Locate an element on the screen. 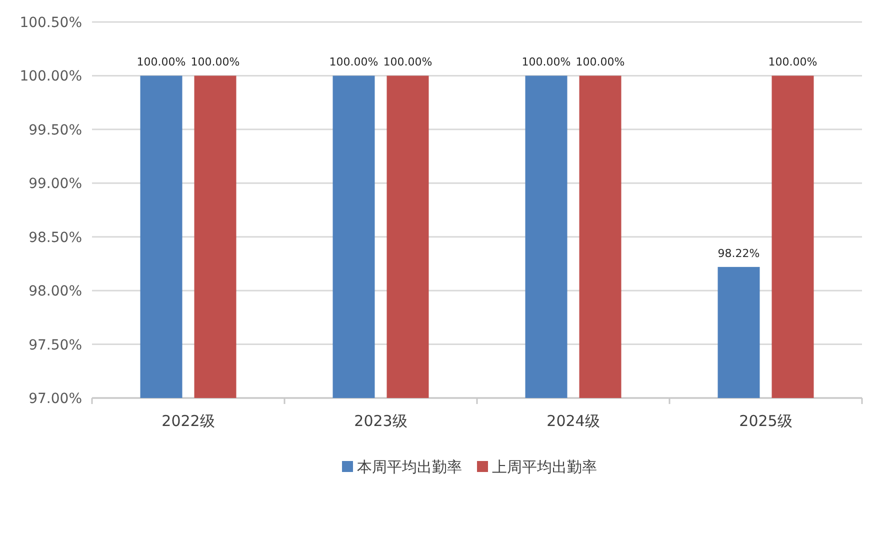 This screenshot has width=870, height=549. xtick: 2023级 is located at coordinates (381, 421).